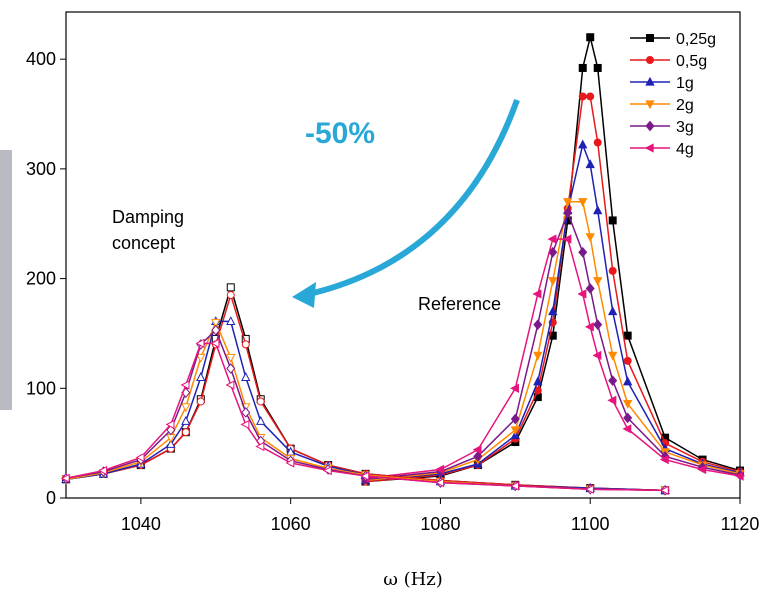 Image resolution: width=780 pixels, height=593 pixels. Describe the element at coordinates (685, 149) in the screenshot. I see `legend-label: 4g` at that location.